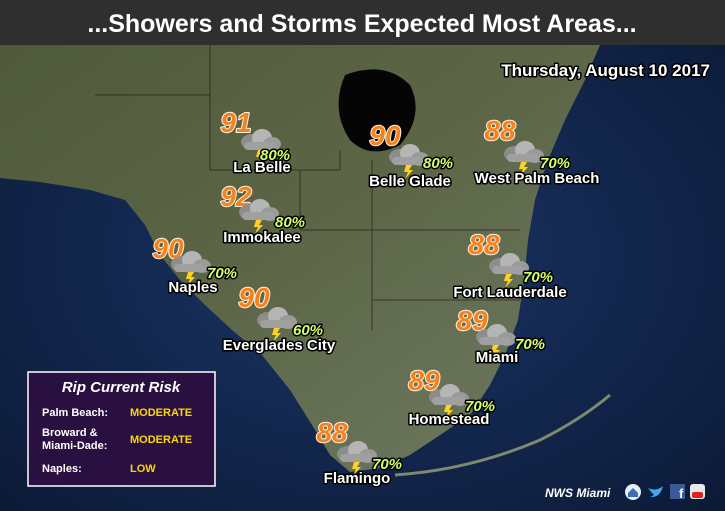  What do you see at coordinates (497, 357) in the screenshot?
I see `city-name: Miami` at bounding box center [497, 357].